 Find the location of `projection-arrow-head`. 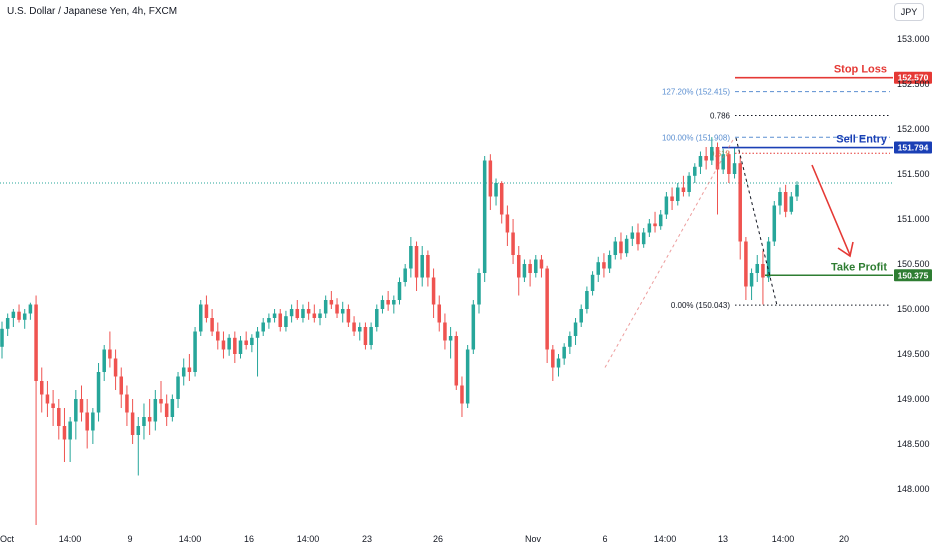

projection-arrow-head is located at coordinates (845, 249).